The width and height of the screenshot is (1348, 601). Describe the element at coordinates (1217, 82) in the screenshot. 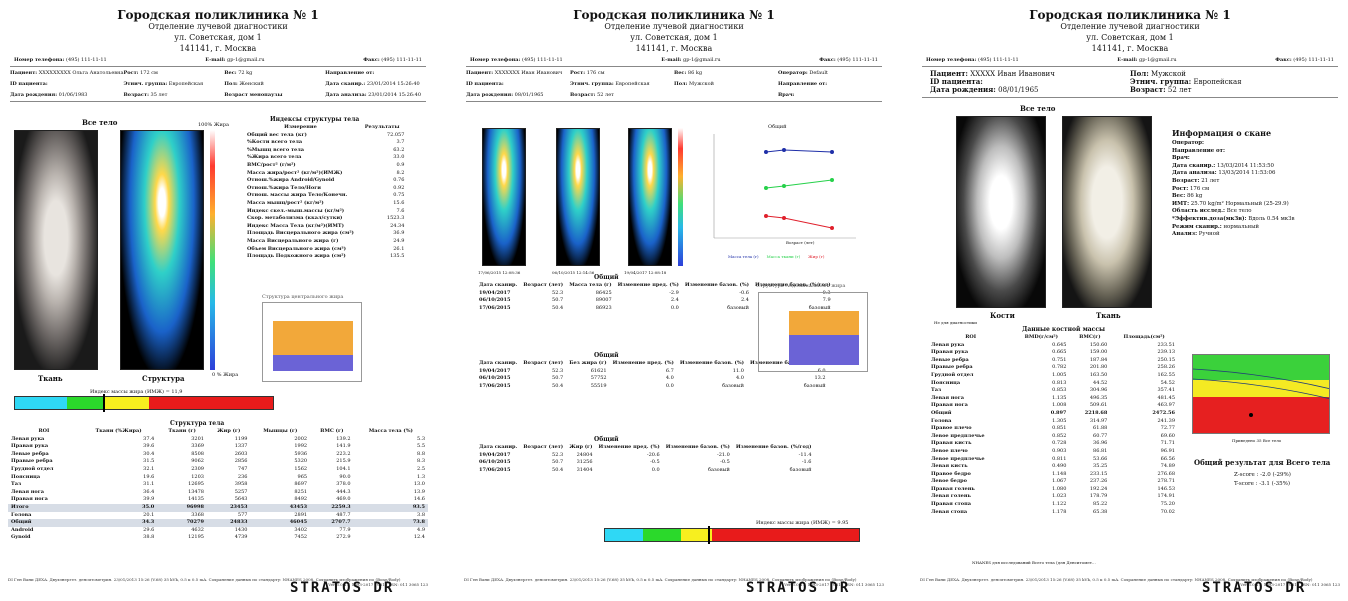

I see `field-value: Европейская` at that location.